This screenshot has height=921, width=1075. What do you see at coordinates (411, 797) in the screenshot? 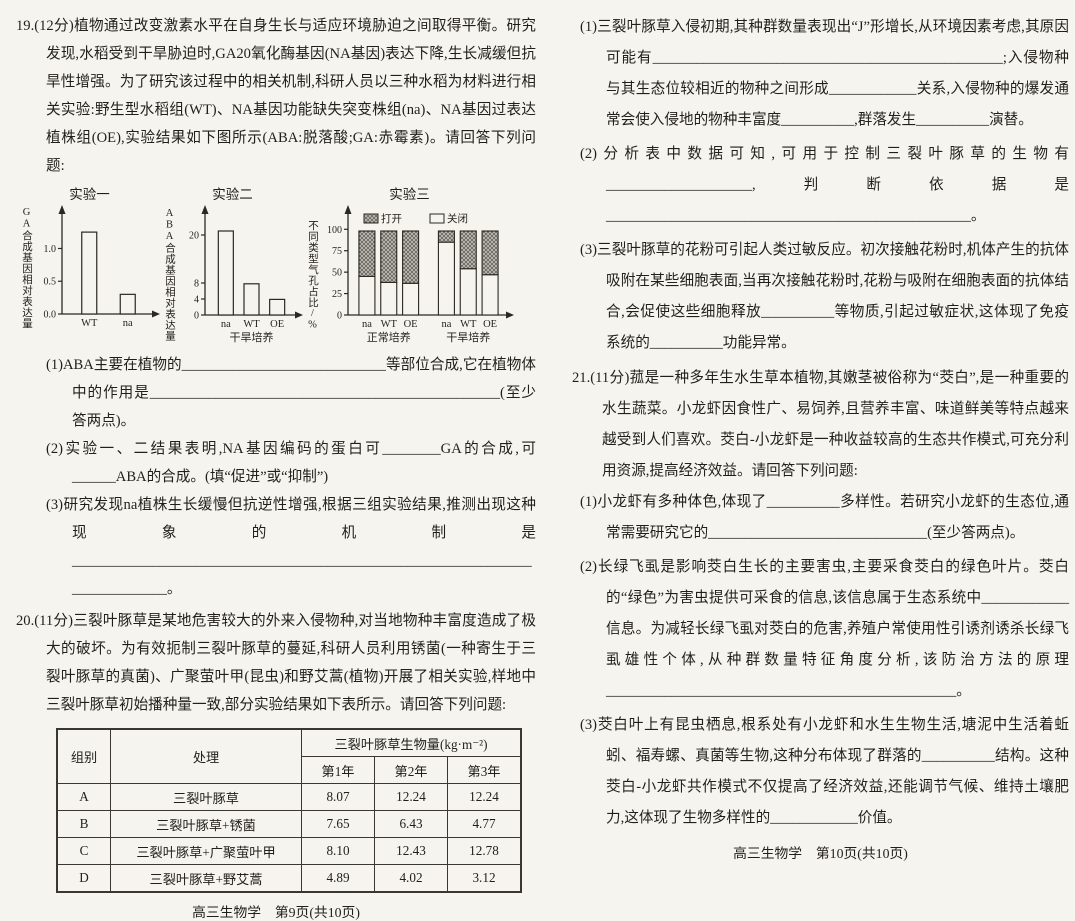
I see `cell-year2: 12.24` at bounding box center [411, 797].